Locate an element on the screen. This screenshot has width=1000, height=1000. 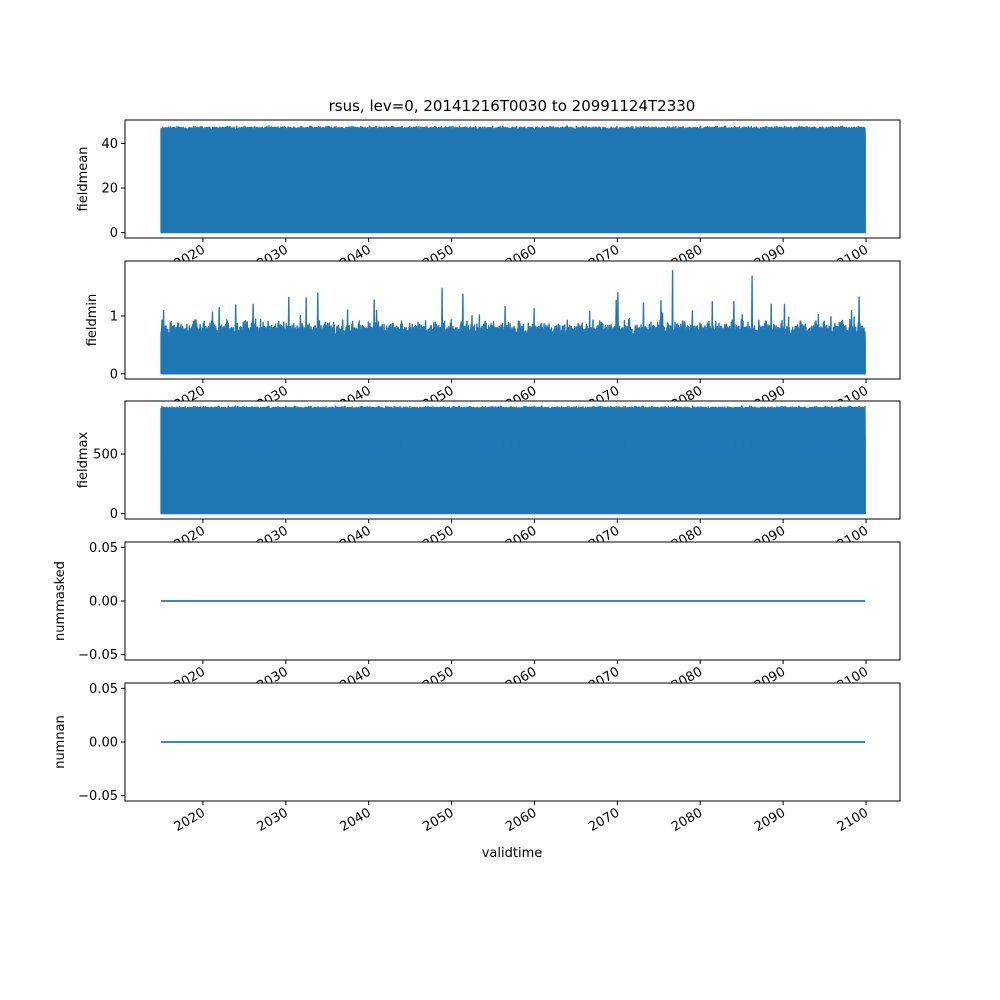
y-tick-label: 500 is located at coordinates (105, 455).